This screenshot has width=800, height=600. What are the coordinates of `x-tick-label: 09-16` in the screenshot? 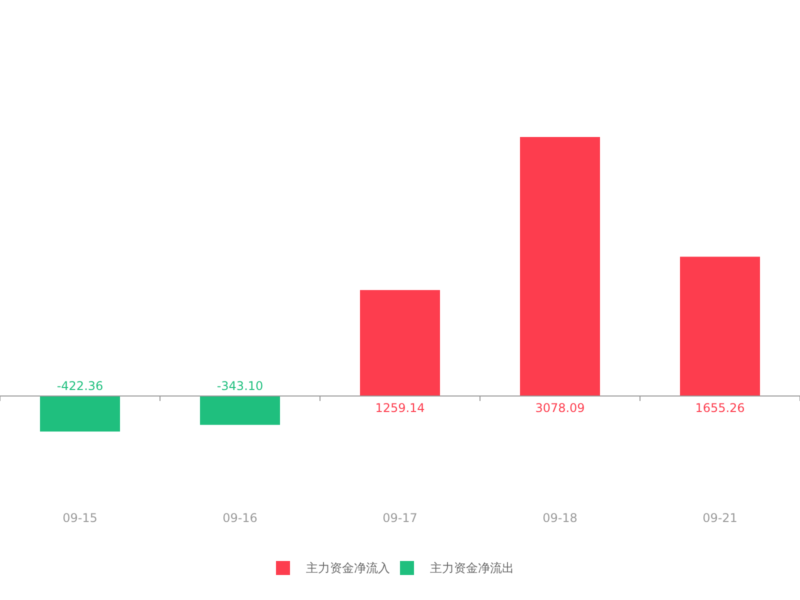 It's located at (240, 518).